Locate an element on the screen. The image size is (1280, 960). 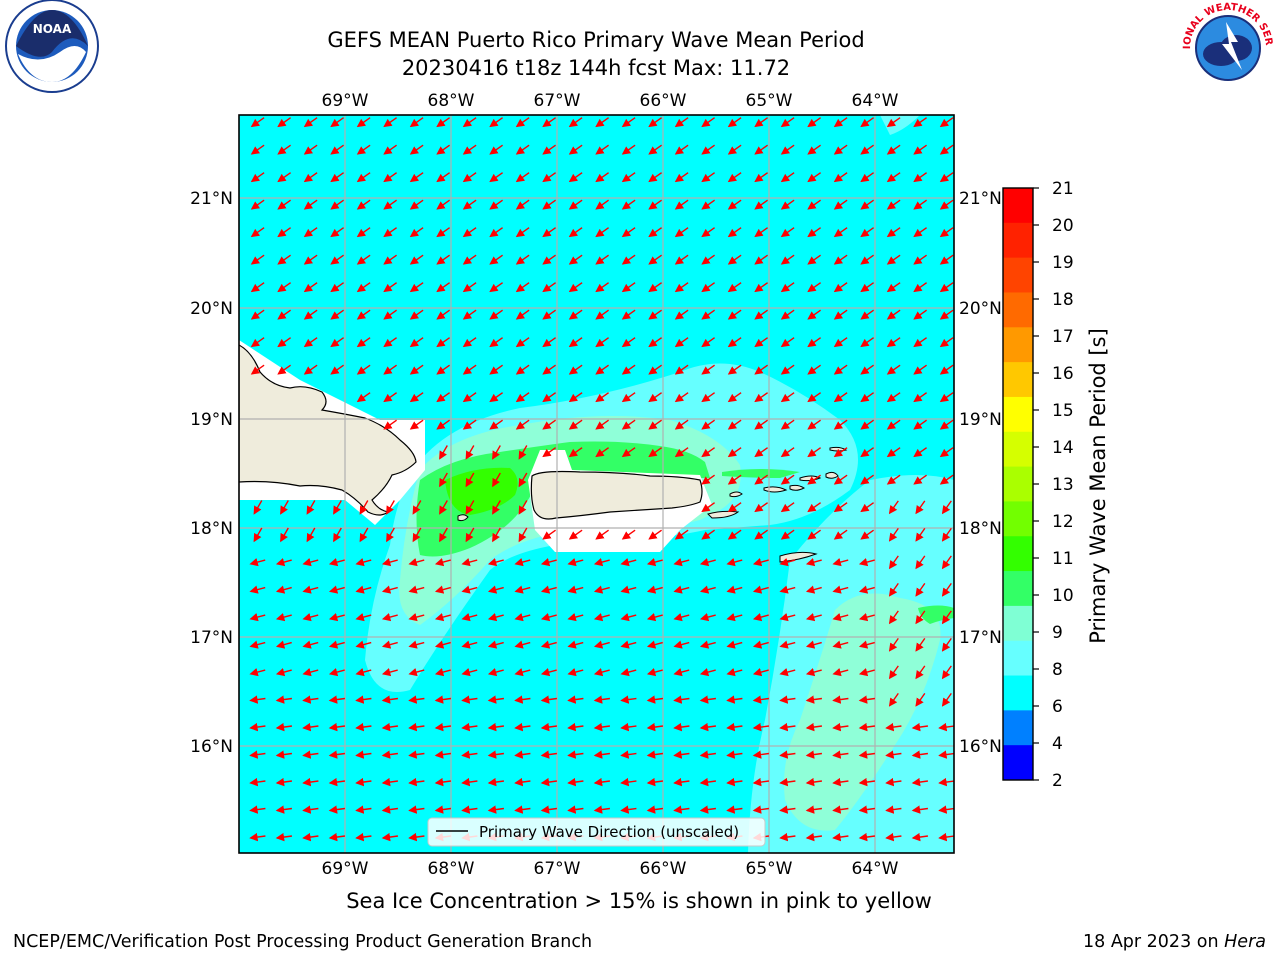
colorbar-tick-label: 15 is located at coordinates (1063, 411).